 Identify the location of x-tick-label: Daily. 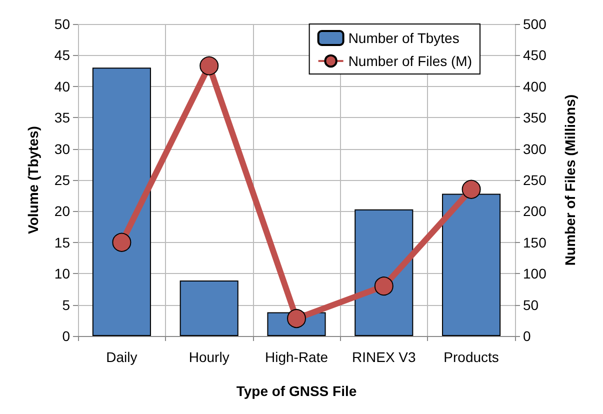
(122, 357).